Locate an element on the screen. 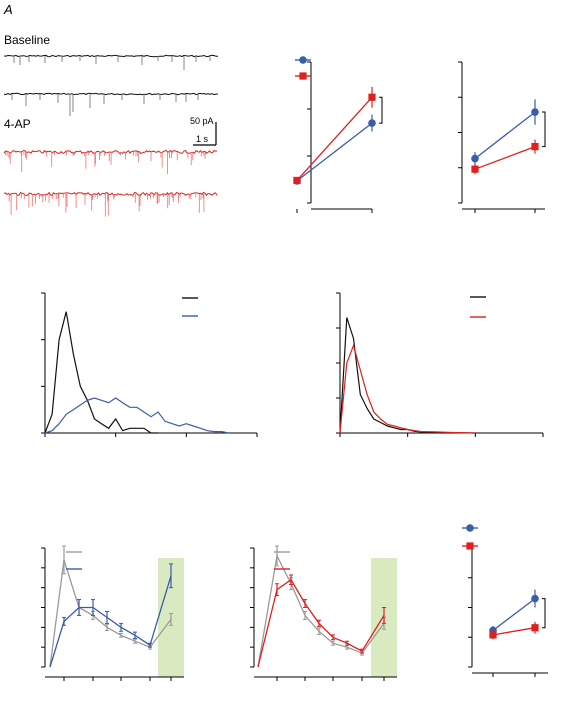 The height and width of the screenshot is (714, 563). scale-bar: 50 pA 1 s is located at coordinates (203, 131).